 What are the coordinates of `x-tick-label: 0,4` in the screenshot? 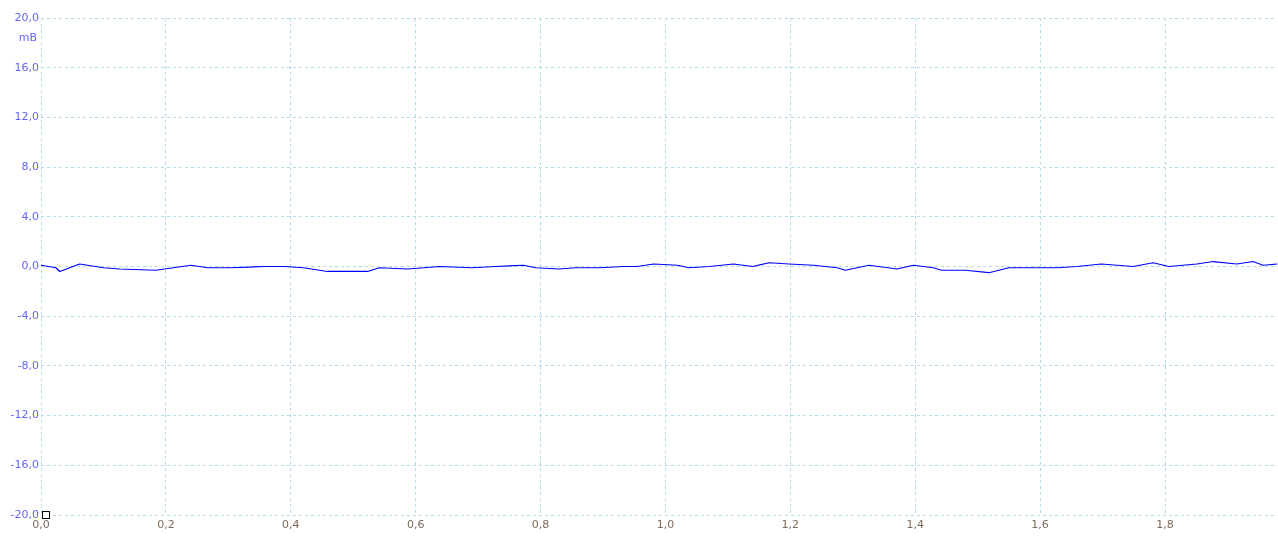 It's located at (291, 525).